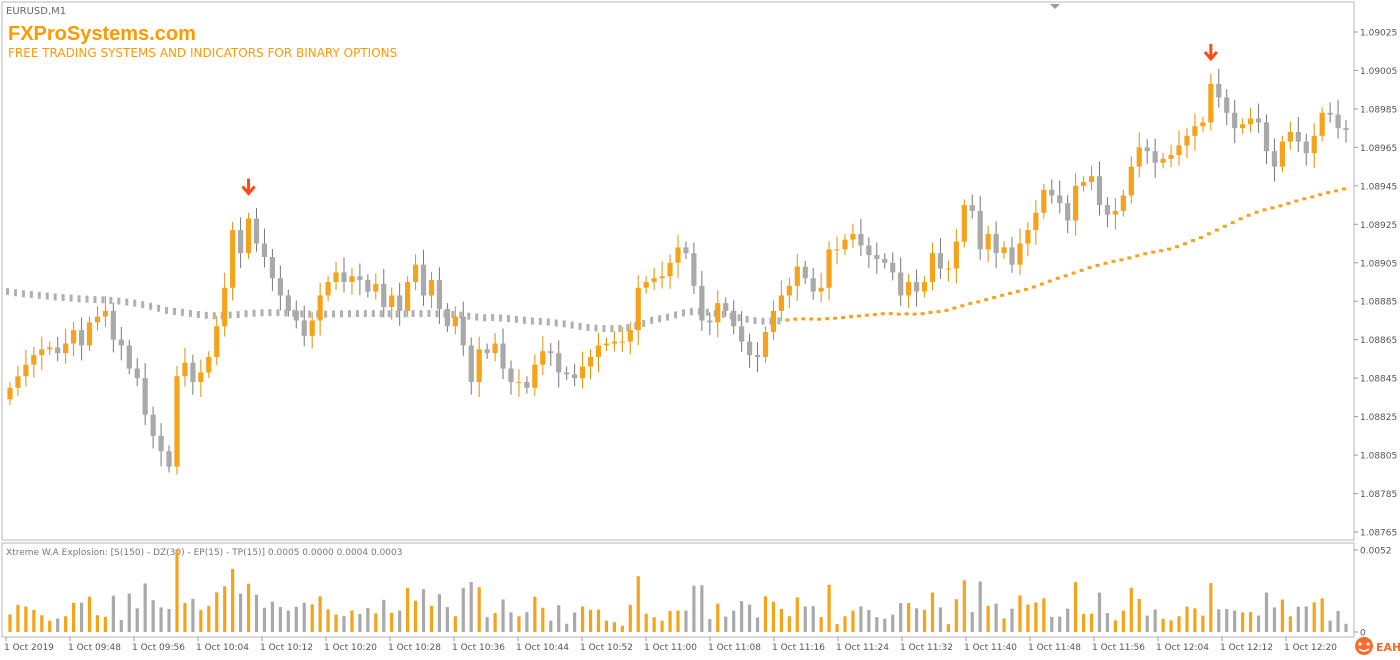 The width and height of the screenshot is (1400, 660). Describe the element at coordinates (1182, 648) in the screenshot. I see `time-tick-label: 1 Oct 12:04` at that location.